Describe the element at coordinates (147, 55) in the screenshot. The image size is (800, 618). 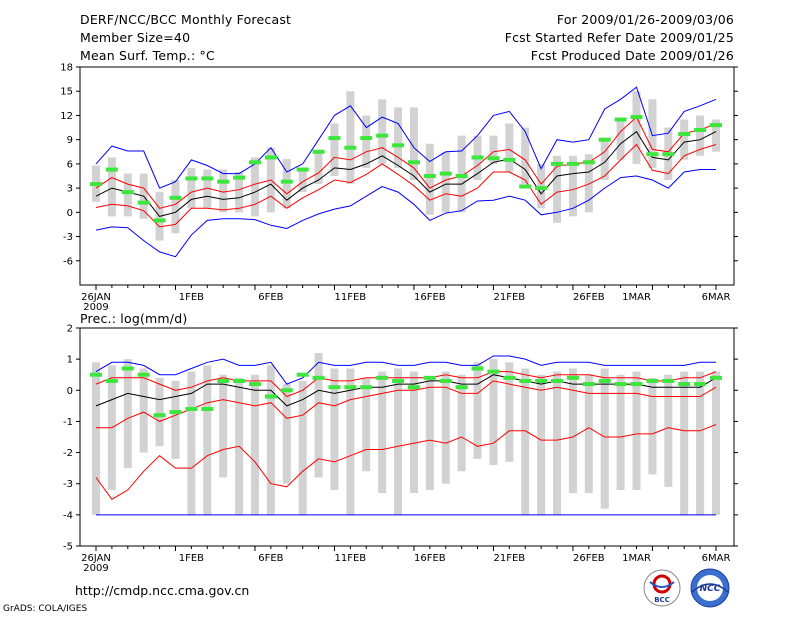
I see `panel1-title: Mean Surf. Temp.: °C` at that location.